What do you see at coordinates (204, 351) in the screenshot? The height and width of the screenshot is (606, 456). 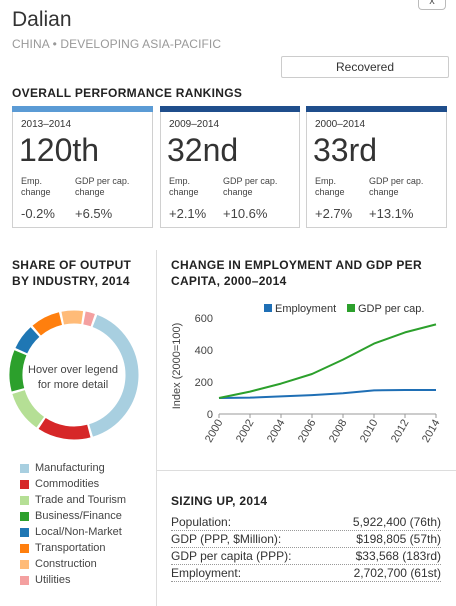 I see `y-tick-label: 400` at bounding box center [204, 351].